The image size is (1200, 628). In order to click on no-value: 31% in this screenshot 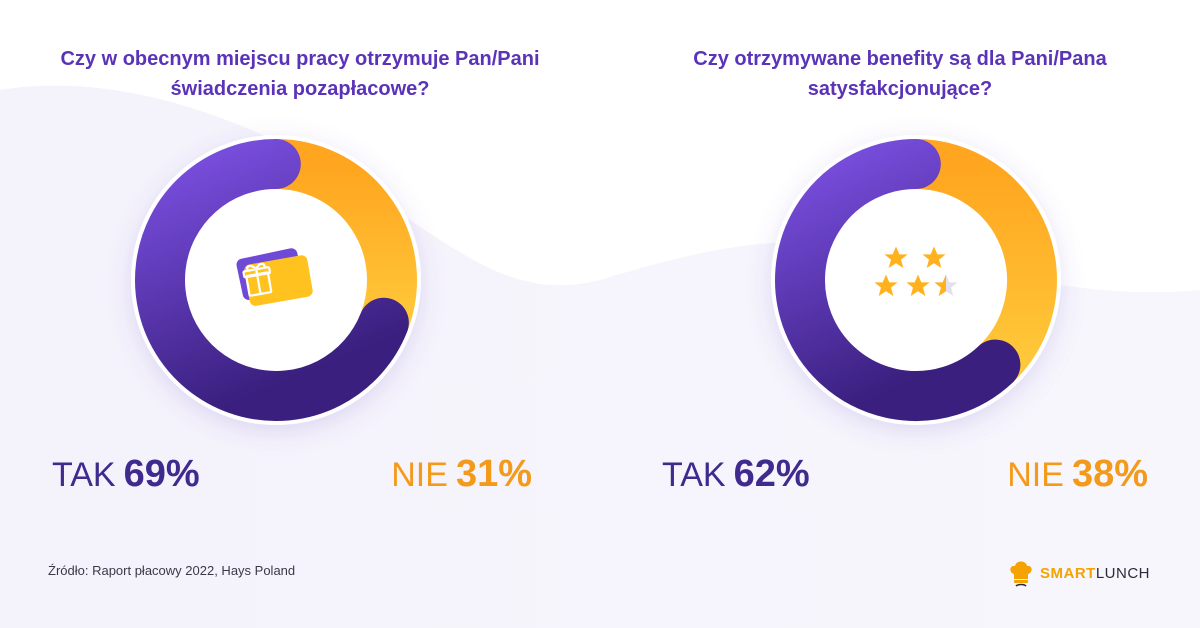, I will do `click(493, 474)`.